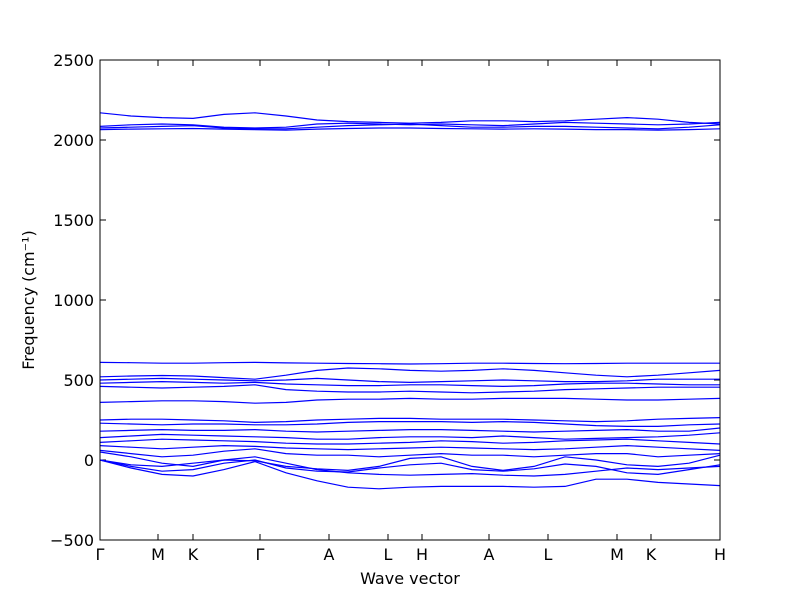 The image size is (800, 604). What do you see at coordinates (410, 578) in the screenshot?
I see `x-axis-label: Wave vector` at bounding box center [410, 578].